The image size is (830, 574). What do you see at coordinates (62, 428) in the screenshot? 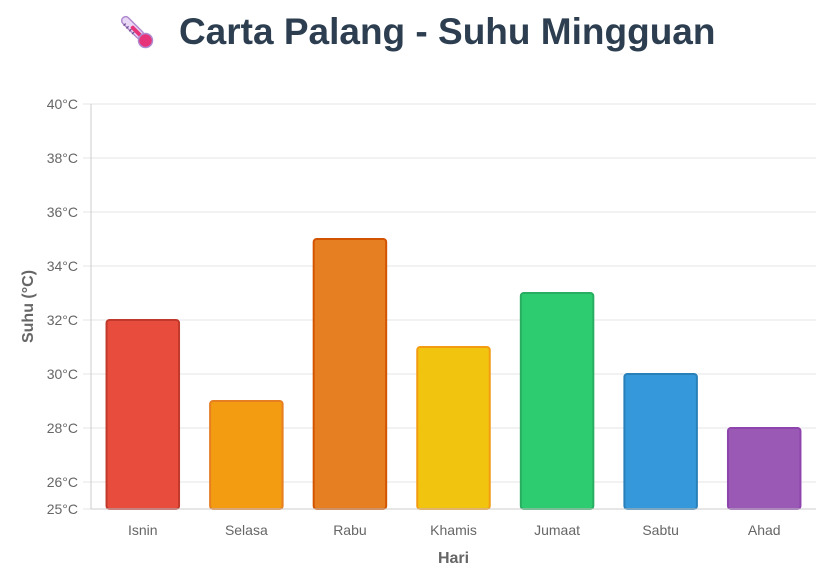
I see `y-tick-label: 28°C` at bounding box center [62, 428].